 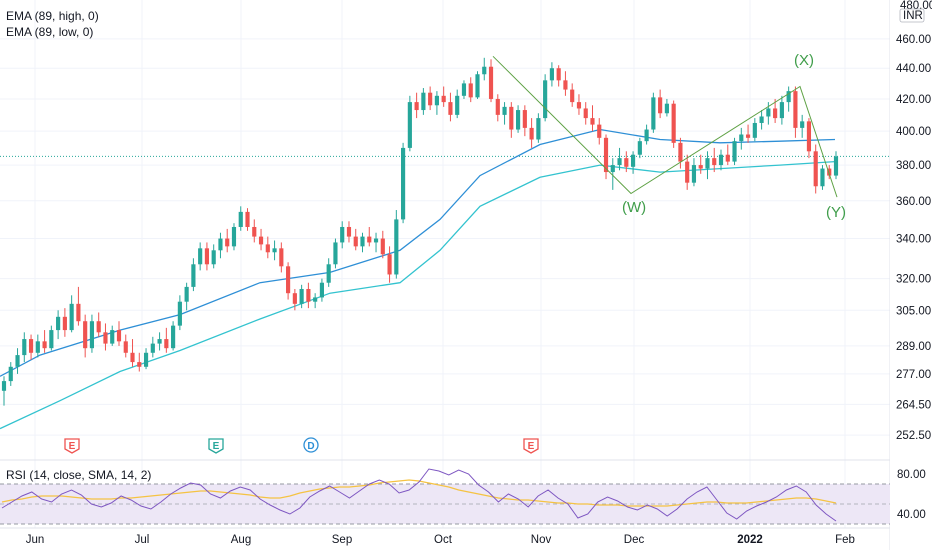 I want to click on price-tick-label: 264.50, so click(x=913, y=405).